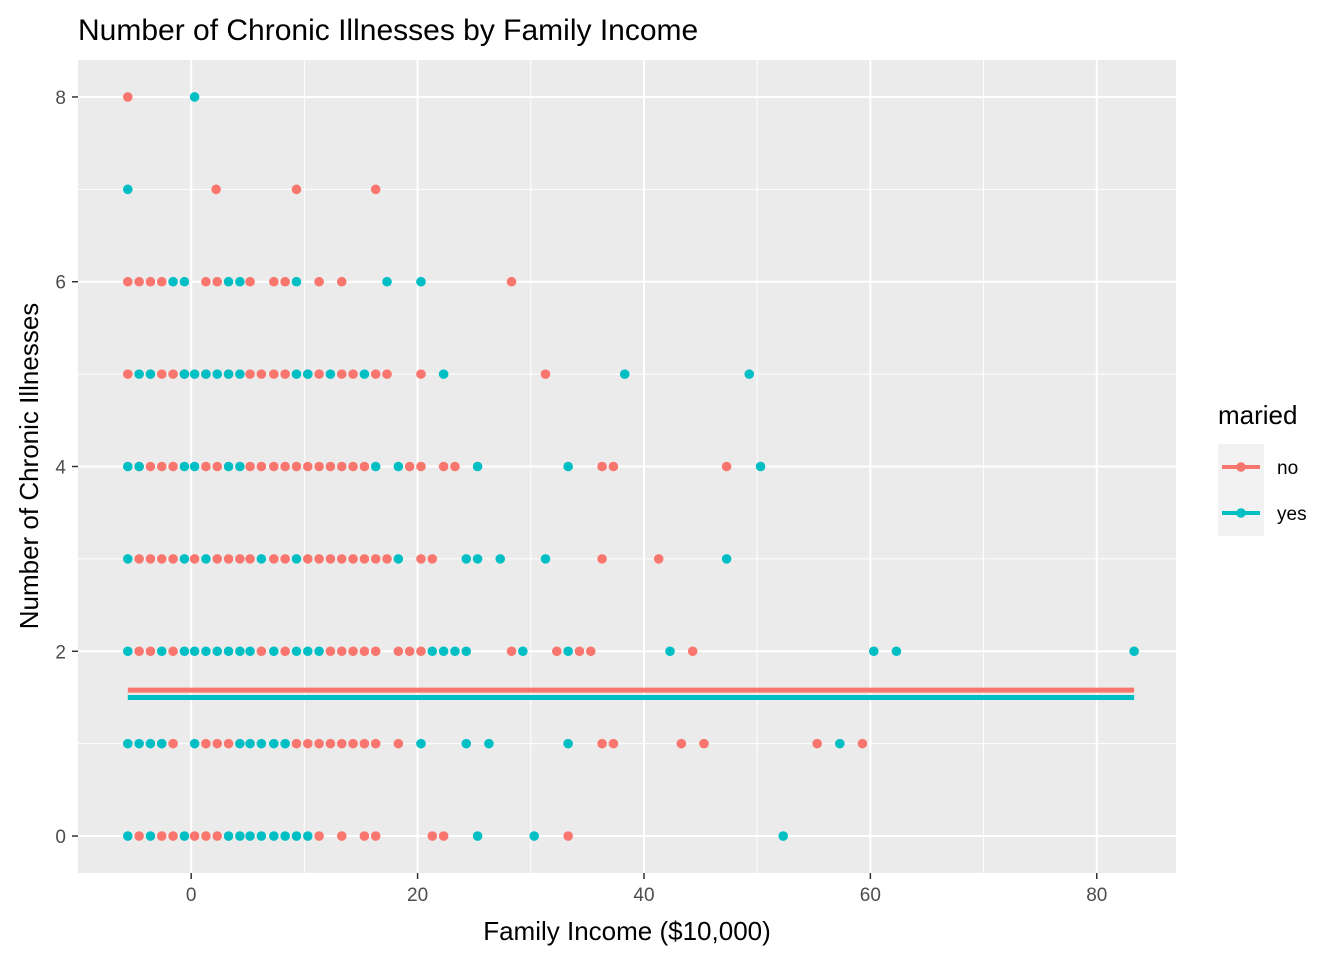 Image resolution: width=1344 pixels, height=960 pixels. Describe the element at coordinates (1241, 467) in the screenshot. I see `legend-point-no` at that location.